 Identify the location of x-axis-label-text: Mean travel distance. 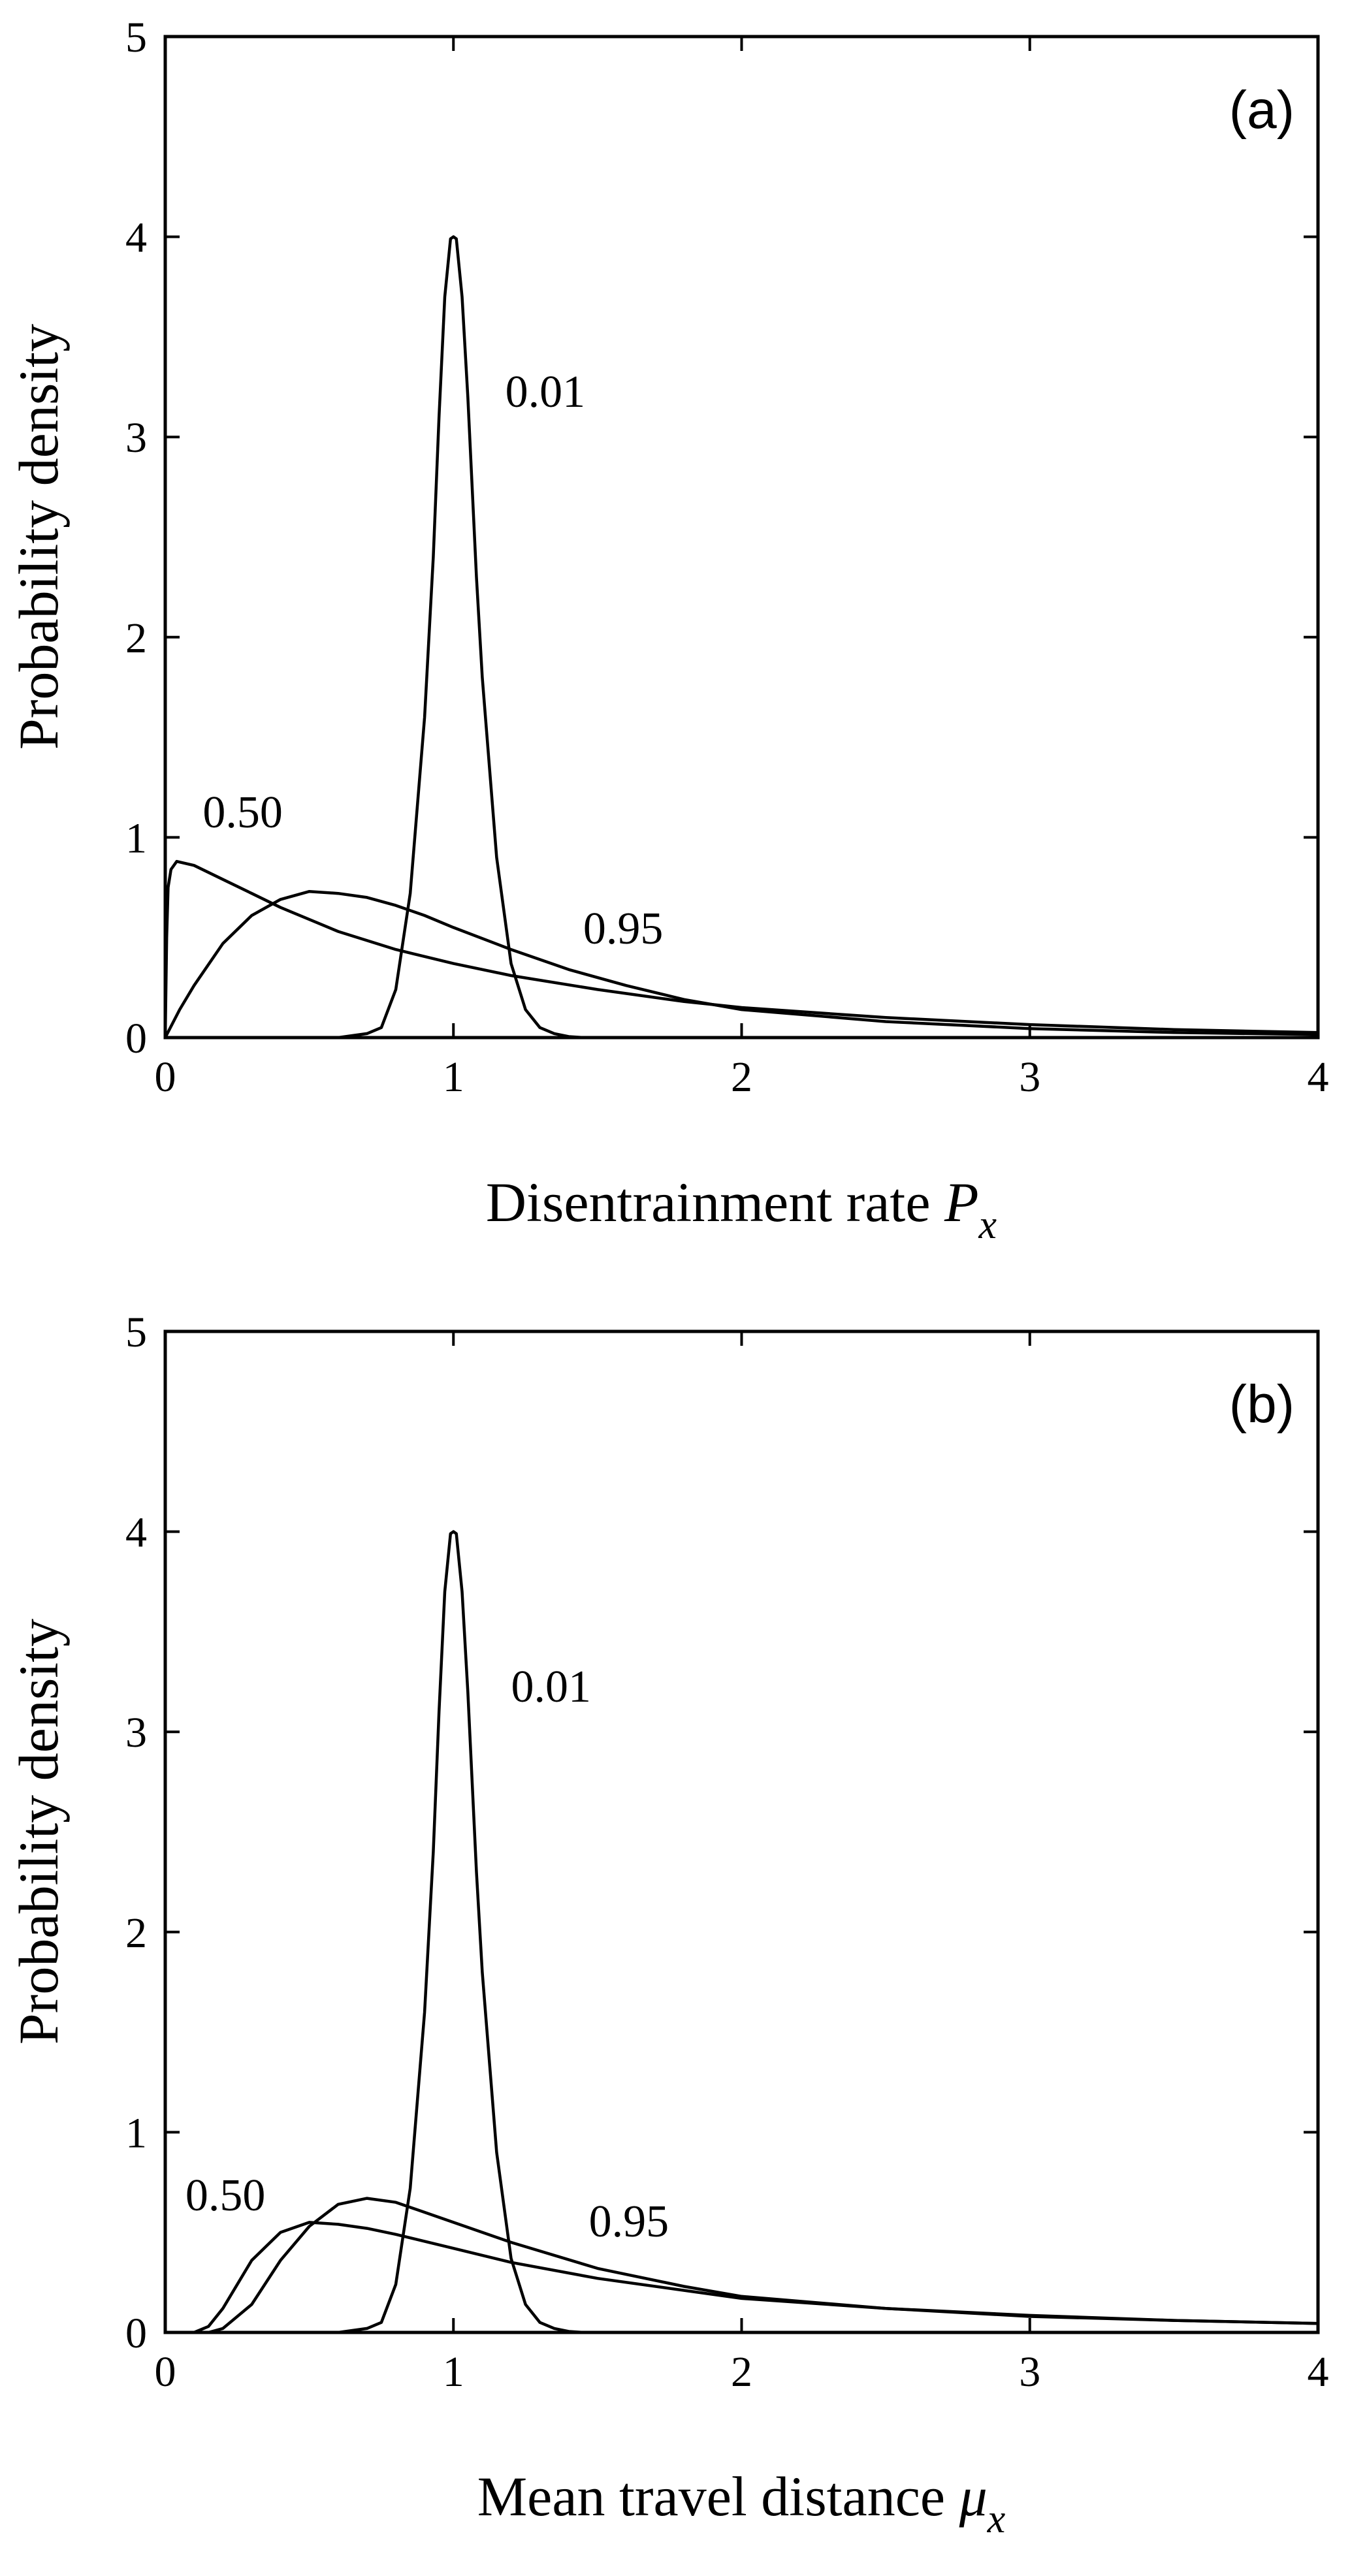
(711, 2496).